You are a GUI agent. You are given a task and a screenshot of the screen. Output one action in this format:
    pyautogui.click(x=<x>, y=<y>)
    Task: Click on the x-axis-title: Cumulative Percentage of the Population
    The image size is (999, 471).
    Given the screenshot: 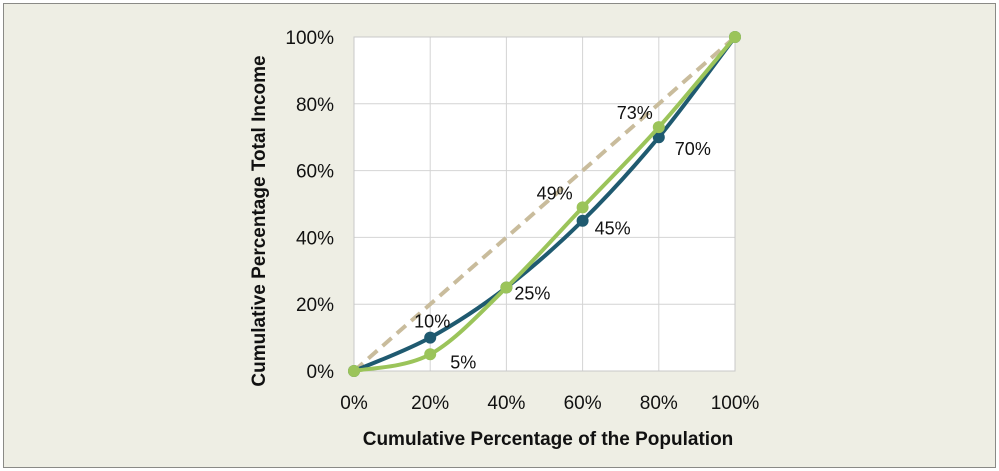 What is the action you would take?
    pyautogui.click(x=548, y=439)
    